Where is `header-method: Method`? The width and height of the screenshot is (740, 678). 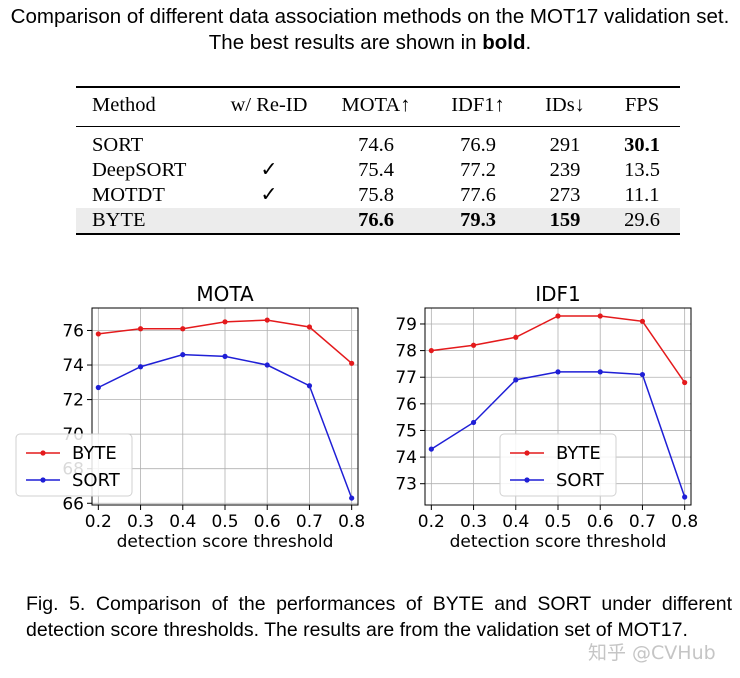 header-method: Method is located at coordinates (146, 106).